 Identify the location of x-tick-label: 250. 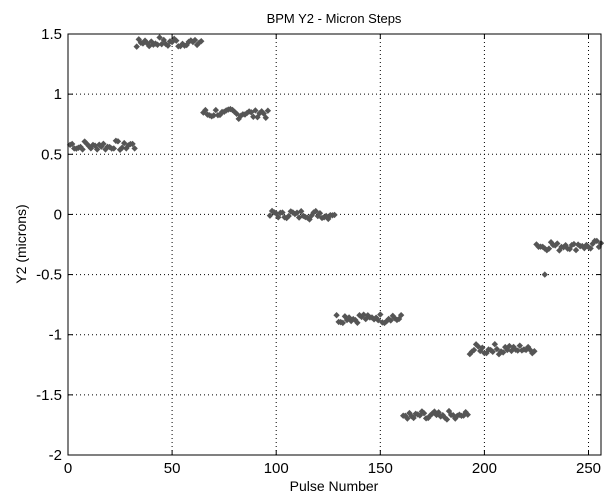
(588, 468).